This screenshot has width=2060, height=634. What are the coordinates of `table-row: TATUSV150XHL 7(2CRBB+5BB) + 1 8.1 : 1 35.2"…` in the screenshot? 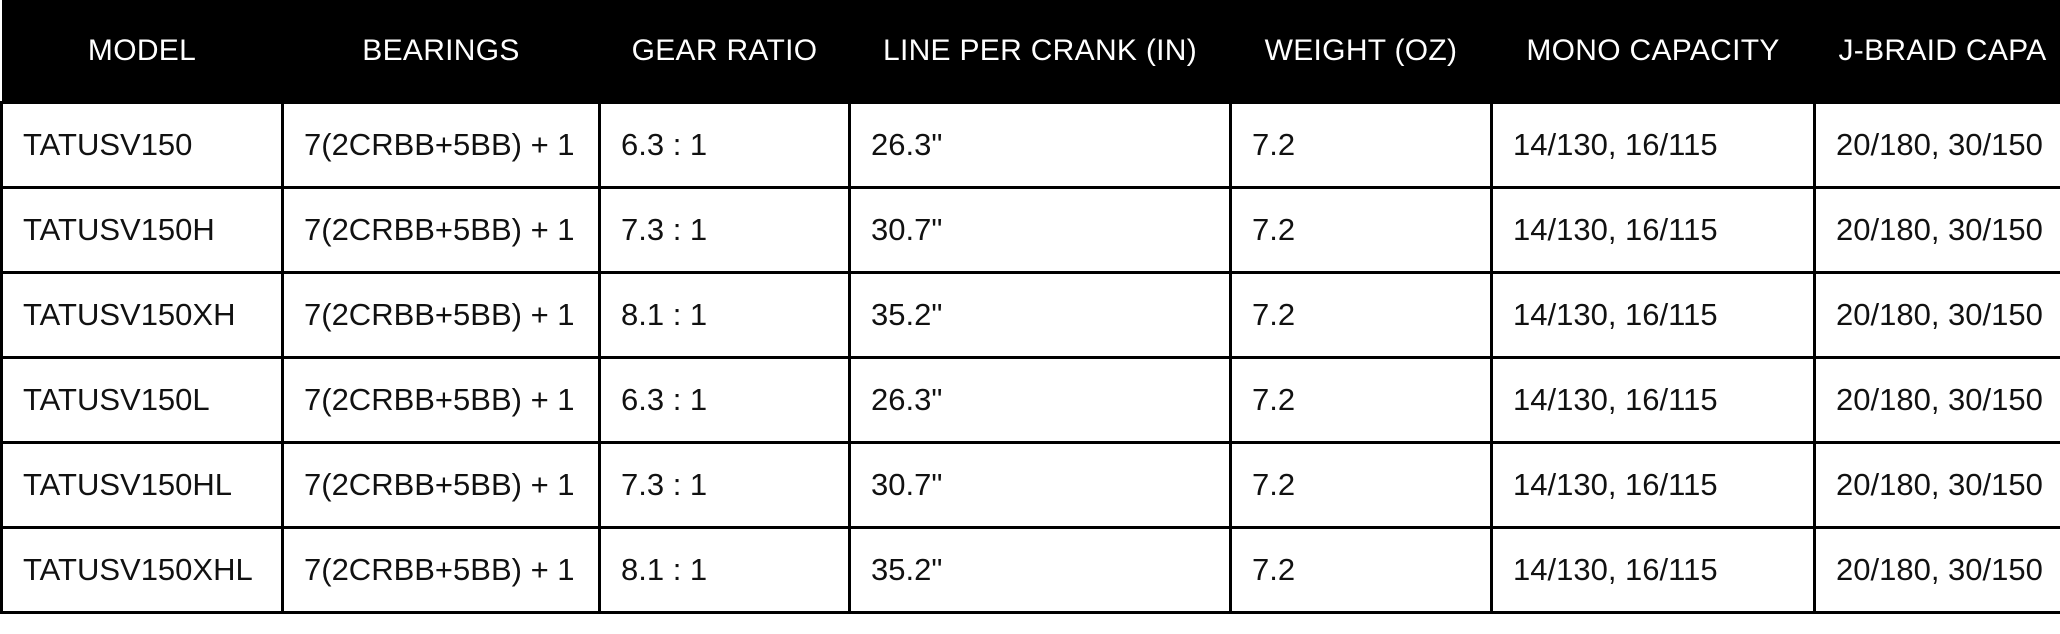 It's located at (1030, 570).